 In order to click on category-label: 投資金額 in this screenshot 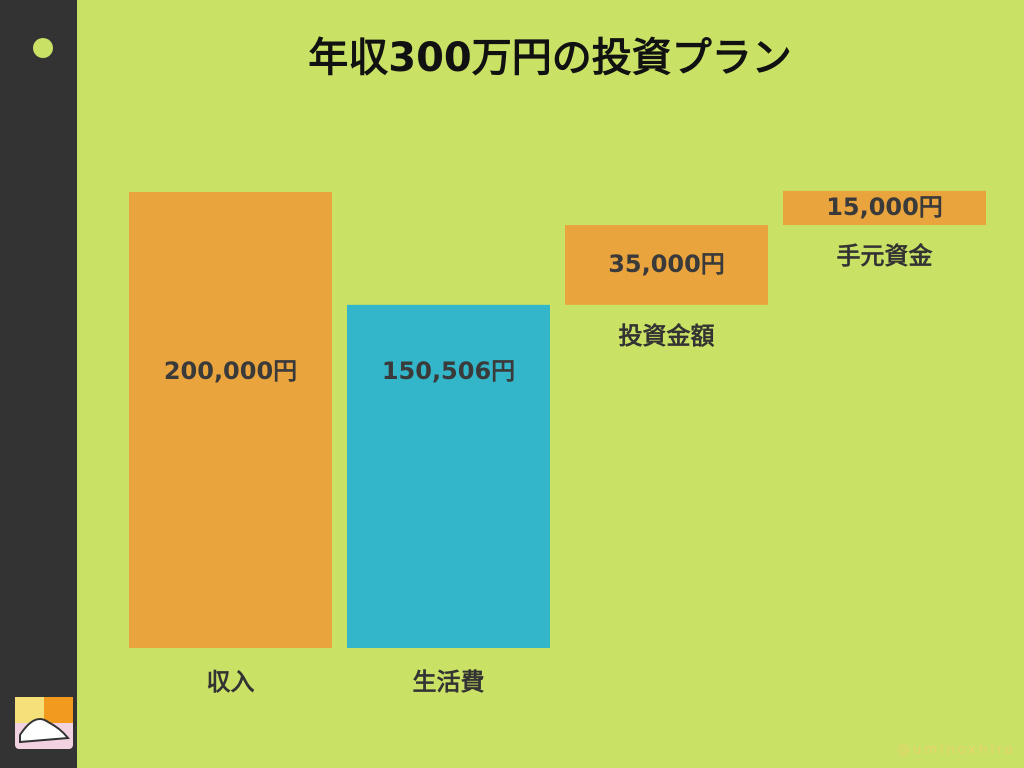, I will do `click(667, 336)`.